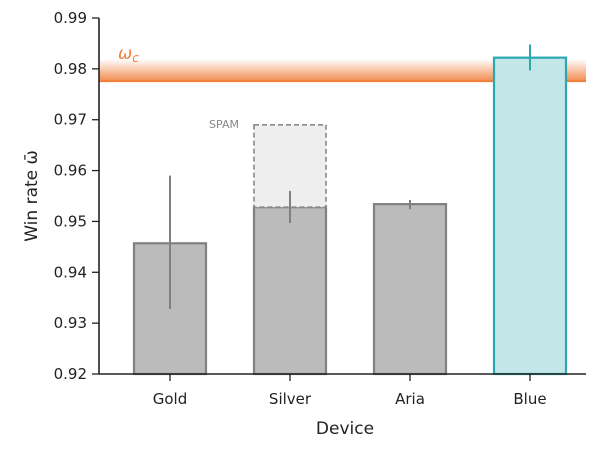 This screenshot has width=600, height=449. Describe the element at coordinates (70, 120) in the screenshot. I see `y-tick-label: 0.97` at that location.